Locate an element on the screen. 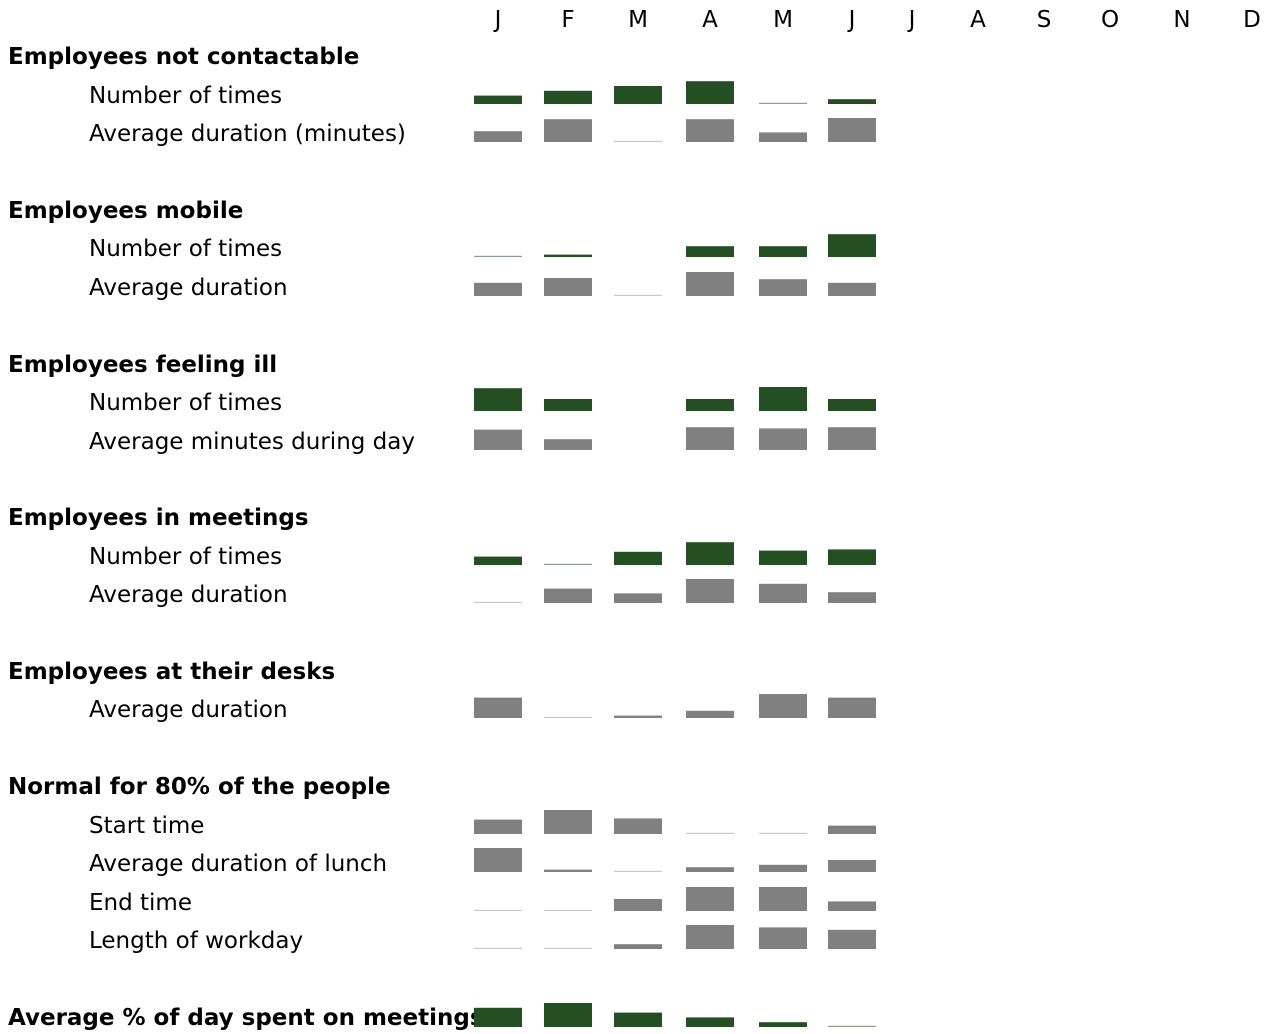  metric-label: Average minutes during day is located at coordinates (252, 442).